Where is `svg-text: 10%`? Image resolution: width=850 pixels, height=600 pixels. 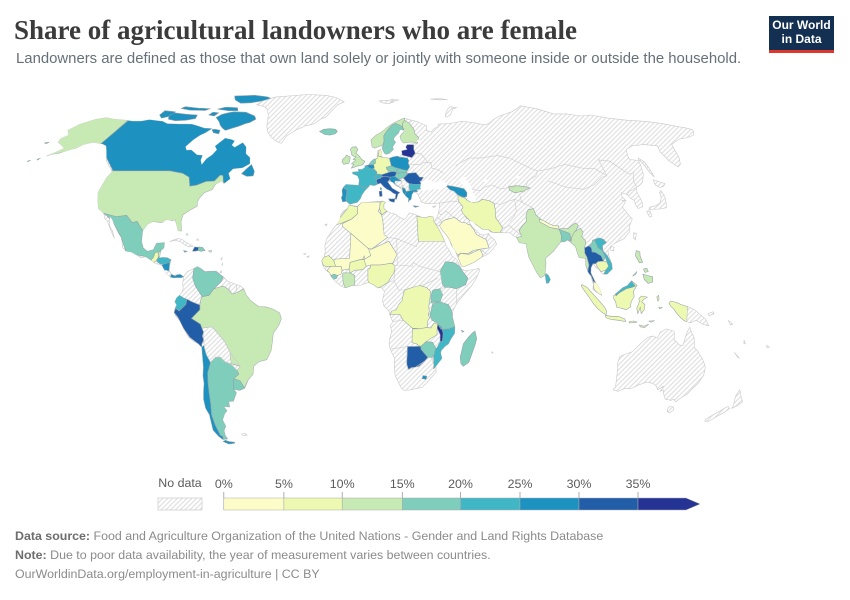 svg-text: 10% is located at coordinates (342, 484).